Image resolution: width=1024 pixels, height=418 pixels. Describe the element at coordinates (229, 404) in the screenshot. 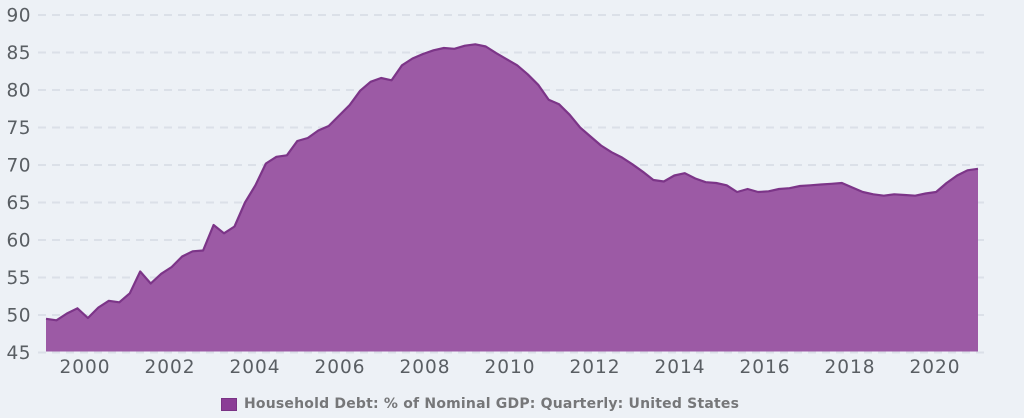

I see `legend-swatch-icon` at that location.